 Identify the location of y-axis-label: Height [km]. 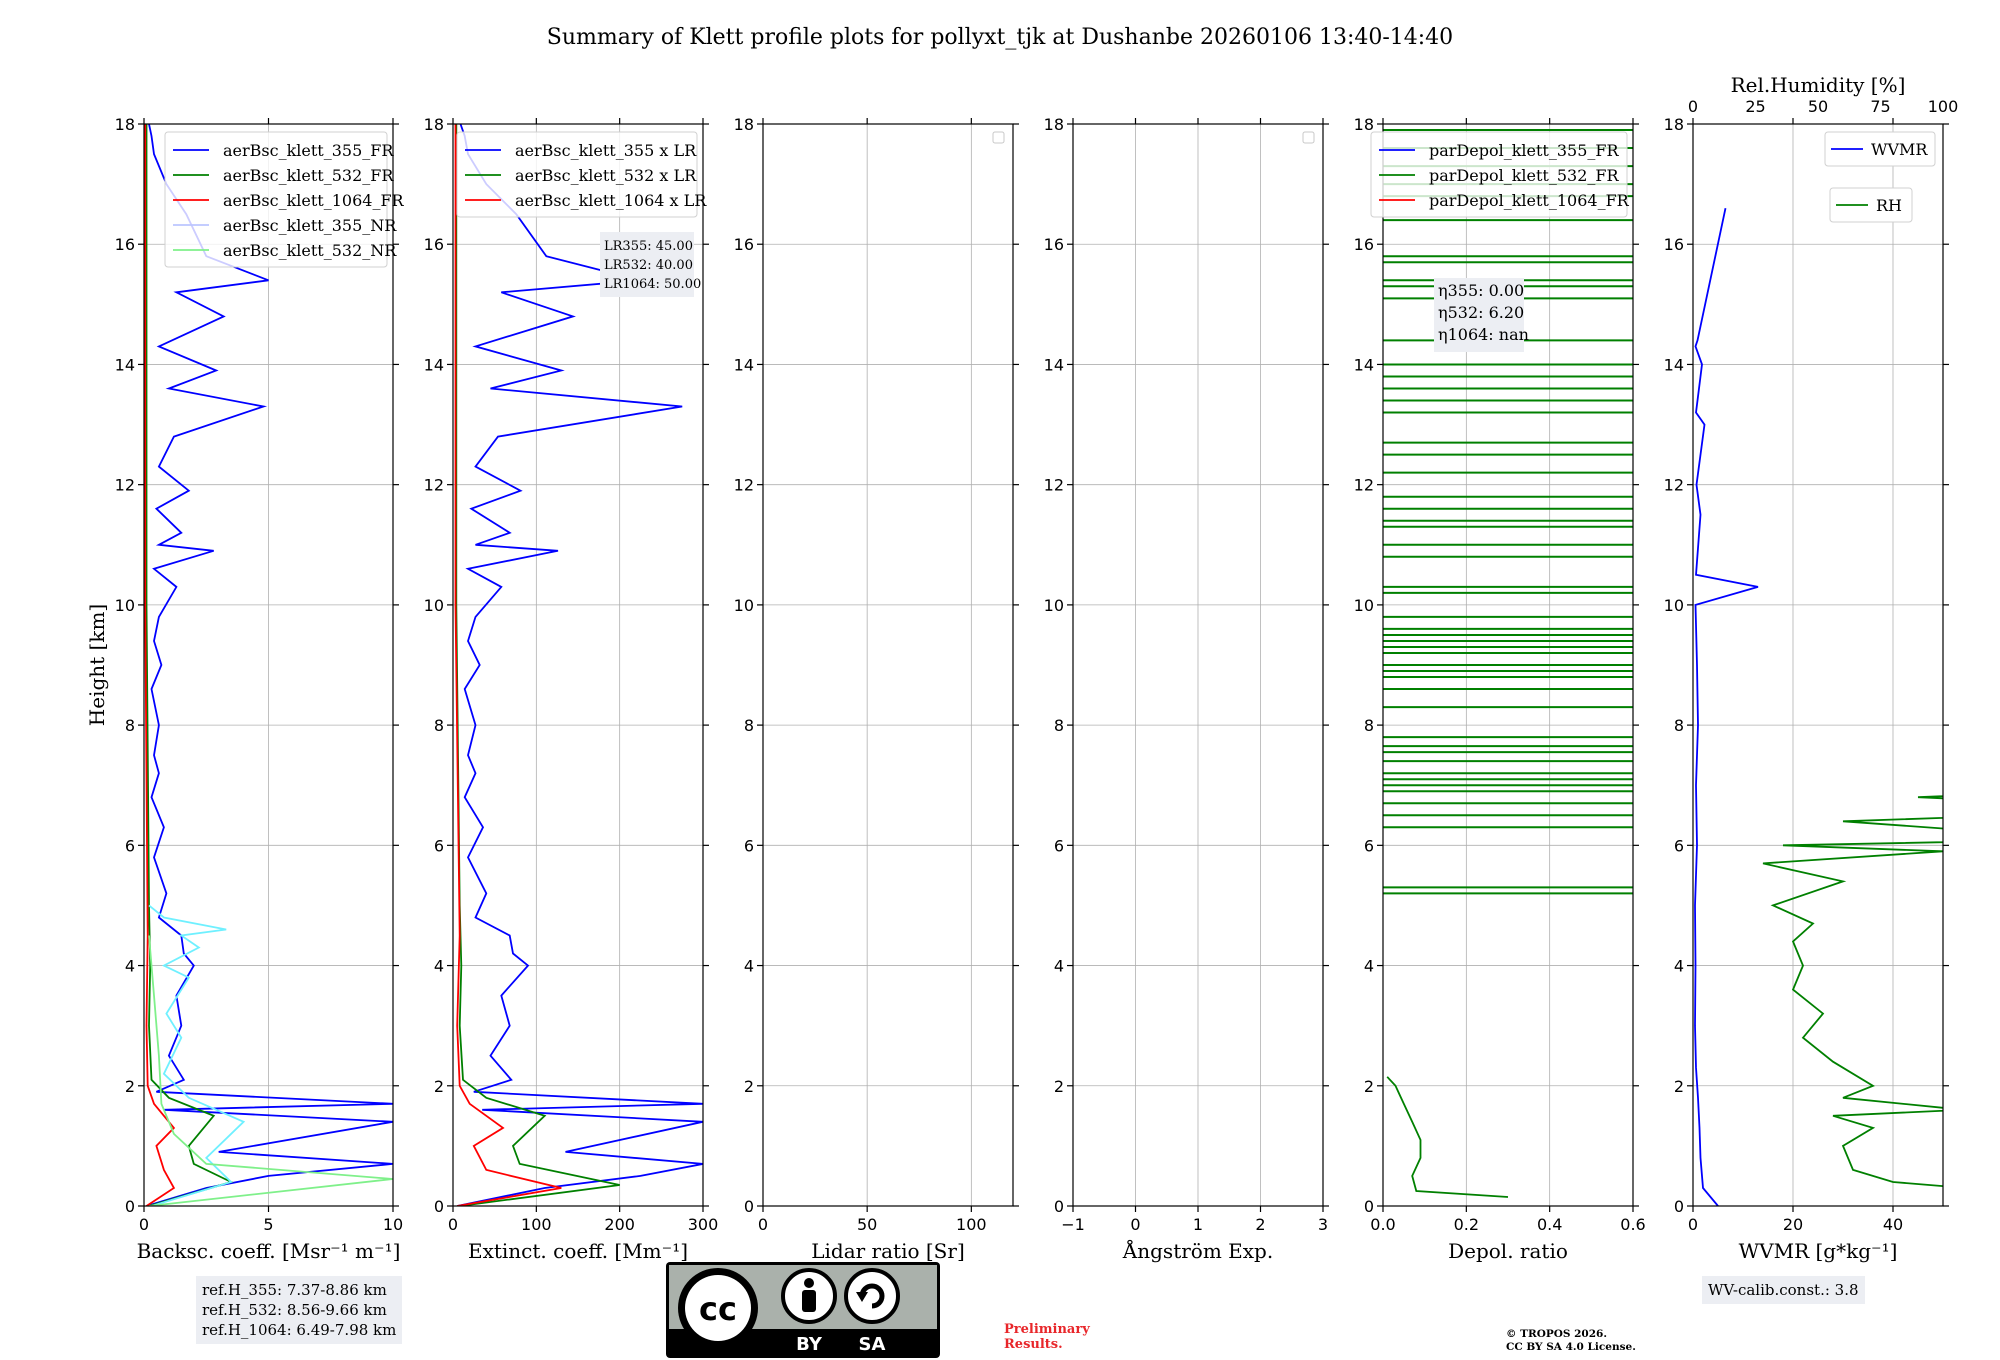
(97, 665).